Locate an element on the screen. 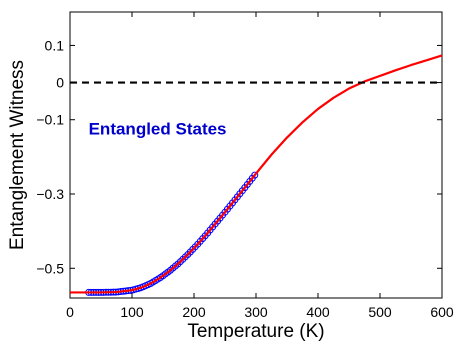 The image size is (454, 345). y-tick-label: −0.1 is located at coordinates (50, 120).